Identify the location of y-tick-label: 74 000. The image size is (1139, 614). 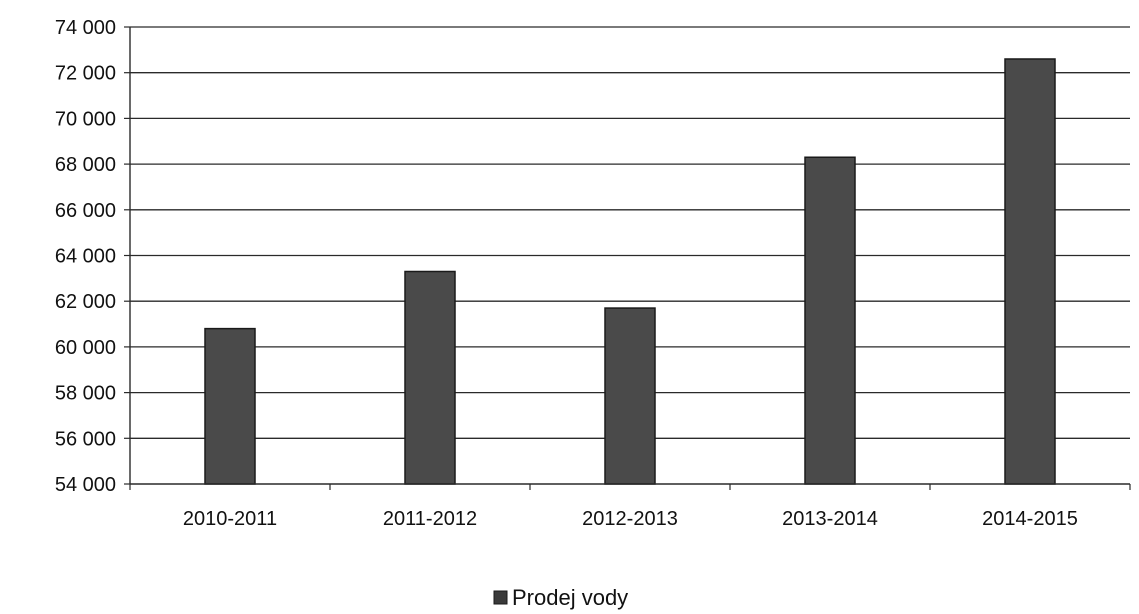
(85, 28).